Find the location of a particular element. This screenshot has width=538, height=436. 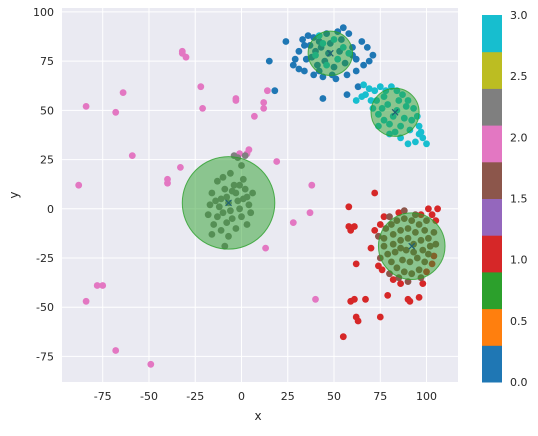

colorbar-tick-label: 0.0 is located at coordinates (519, 382).